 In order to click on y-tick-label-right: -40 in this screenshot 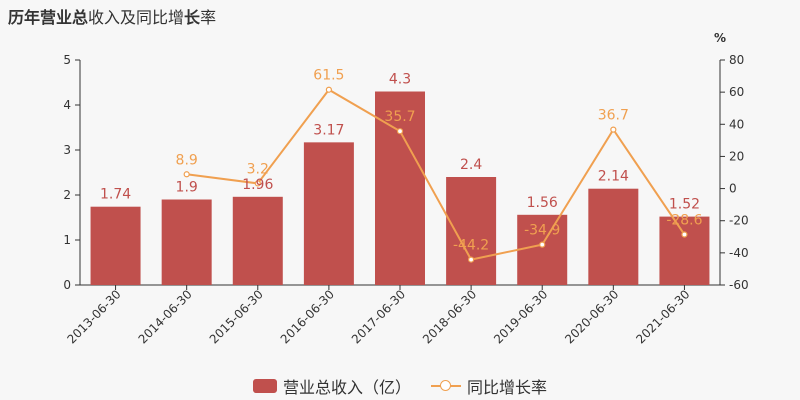, I will do `click(739, 253)`.